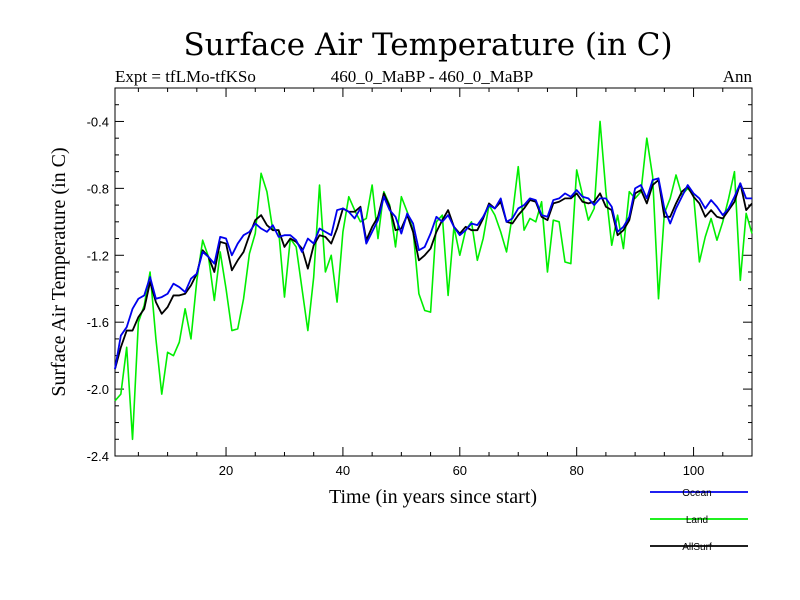 The height and width of the screenshot is (600, 800). Describe the element at coordinates (697, 547) in the screenshot. I see `legend-label-allsurf: AllSurf` at that location.